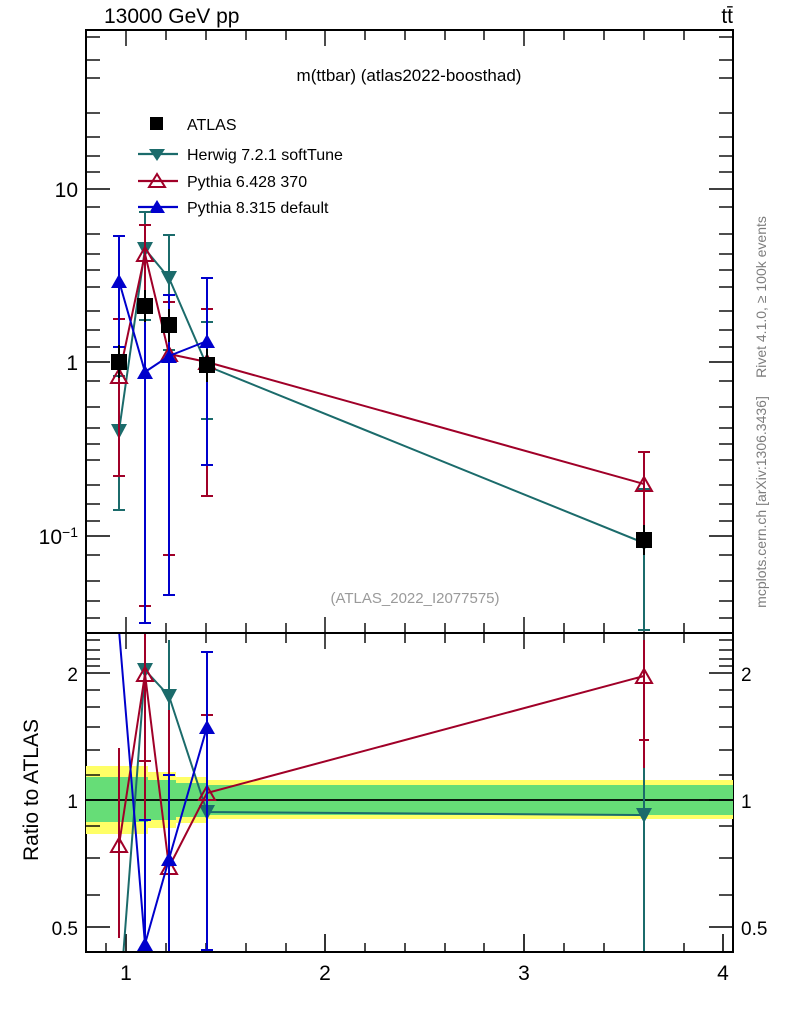  What do you see at coordinates (72, 363) in the screenshot?
I see `main-ytick-1: 1` at bounding box center [72, 363].